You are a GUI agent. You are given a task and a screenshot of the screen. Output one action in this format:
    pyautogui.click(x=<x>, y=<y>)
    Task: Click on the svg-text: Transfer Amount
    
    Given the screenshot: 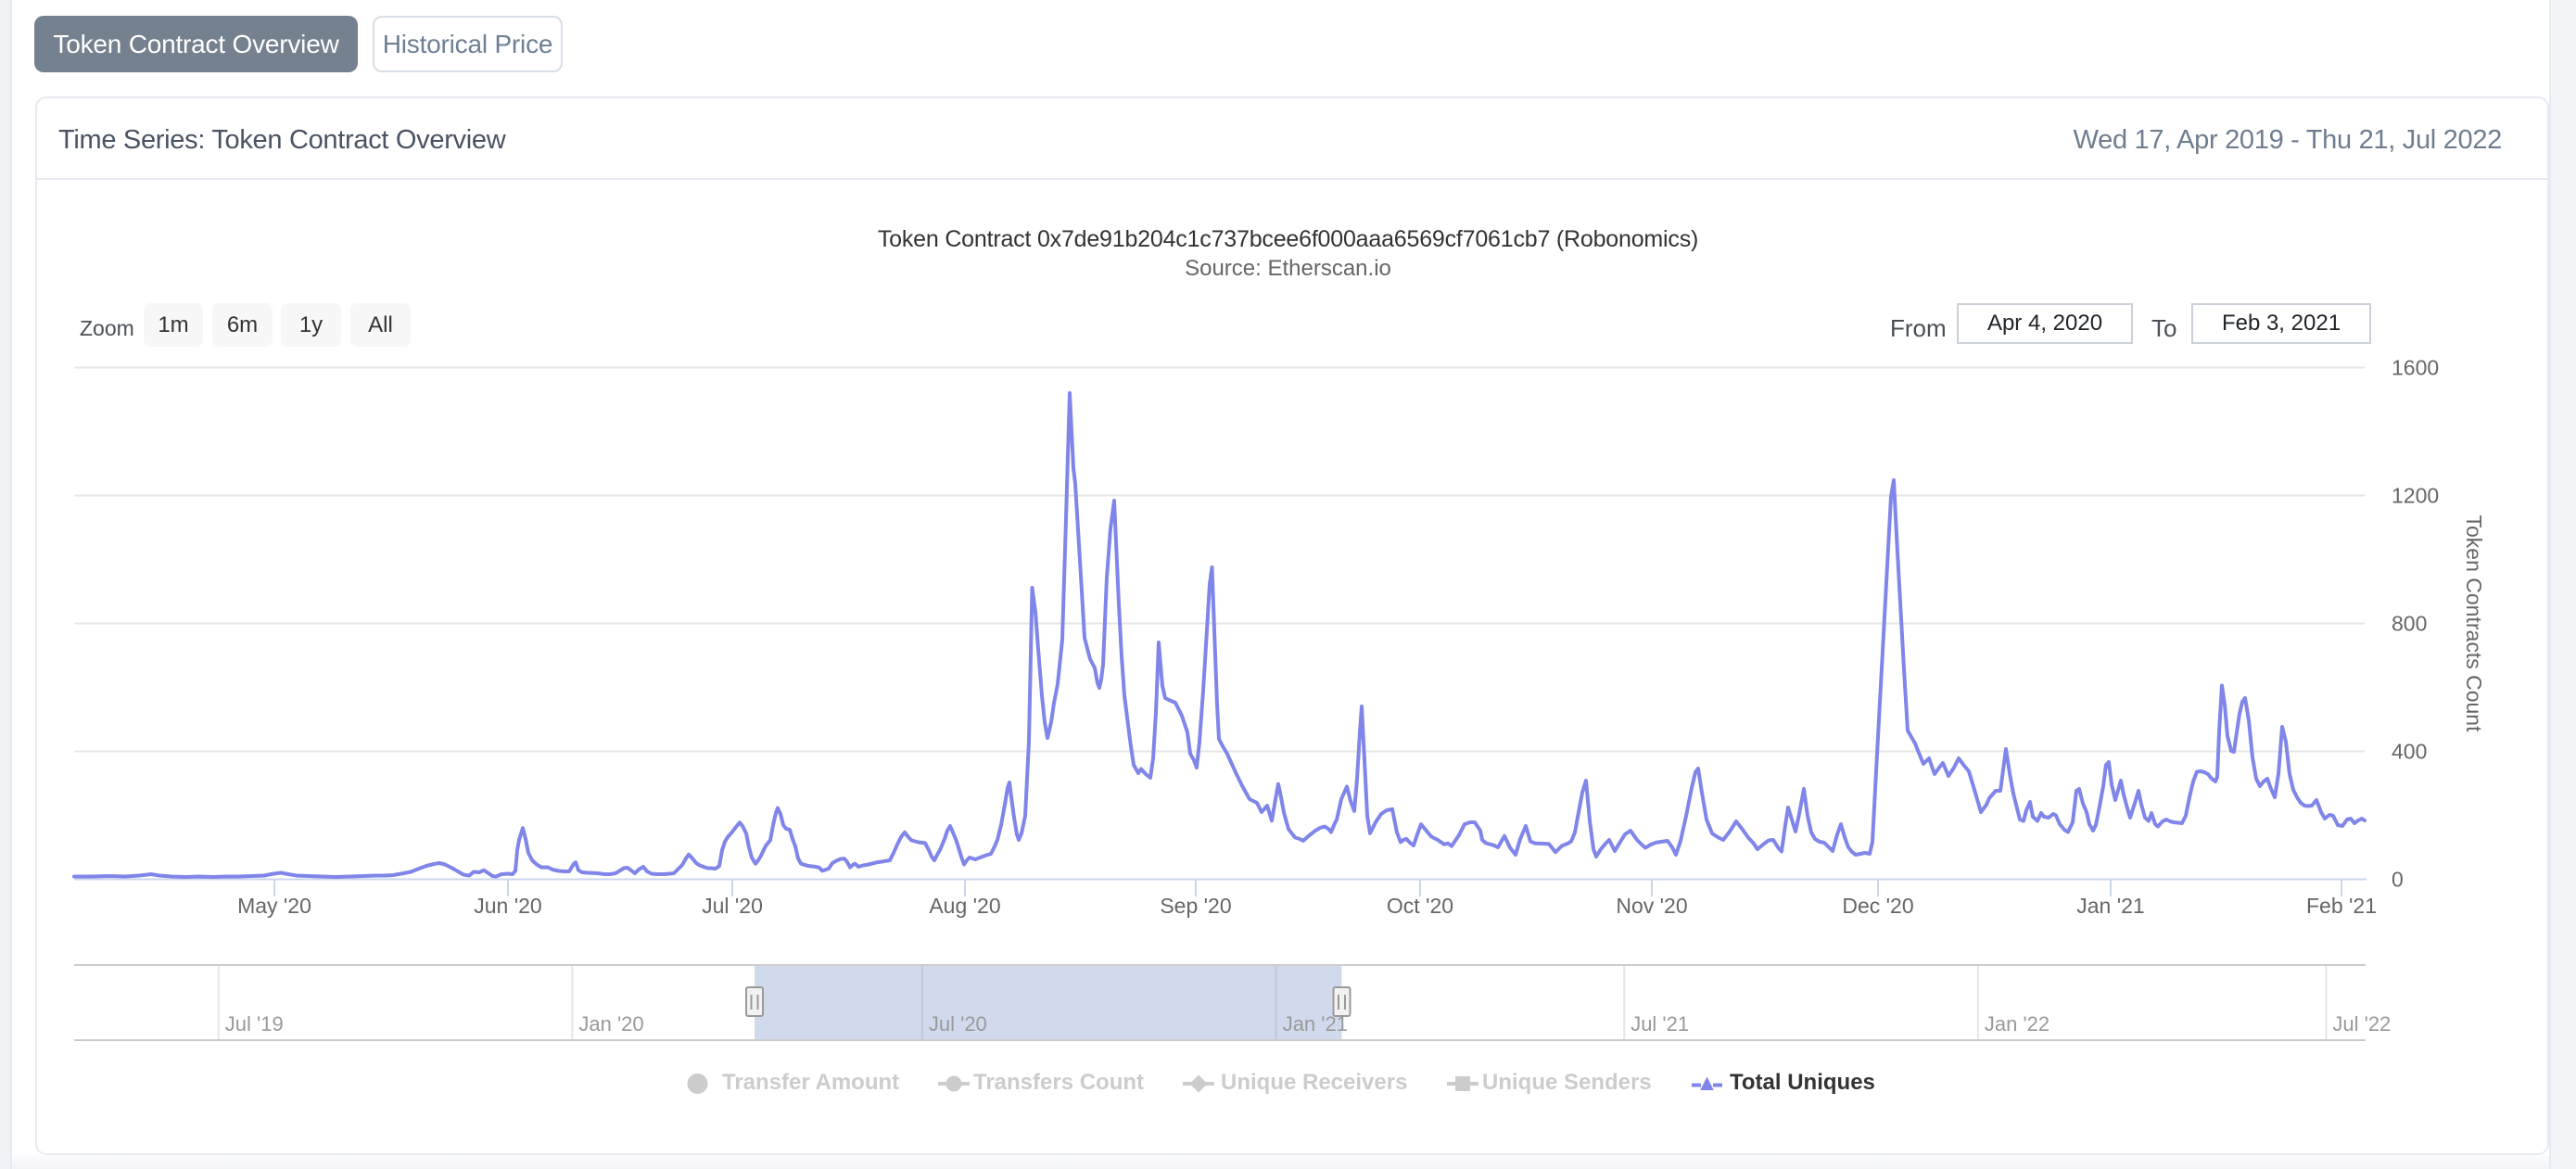 What is the action you would take?
    pyautogui.click(x=811, y=1082)
    